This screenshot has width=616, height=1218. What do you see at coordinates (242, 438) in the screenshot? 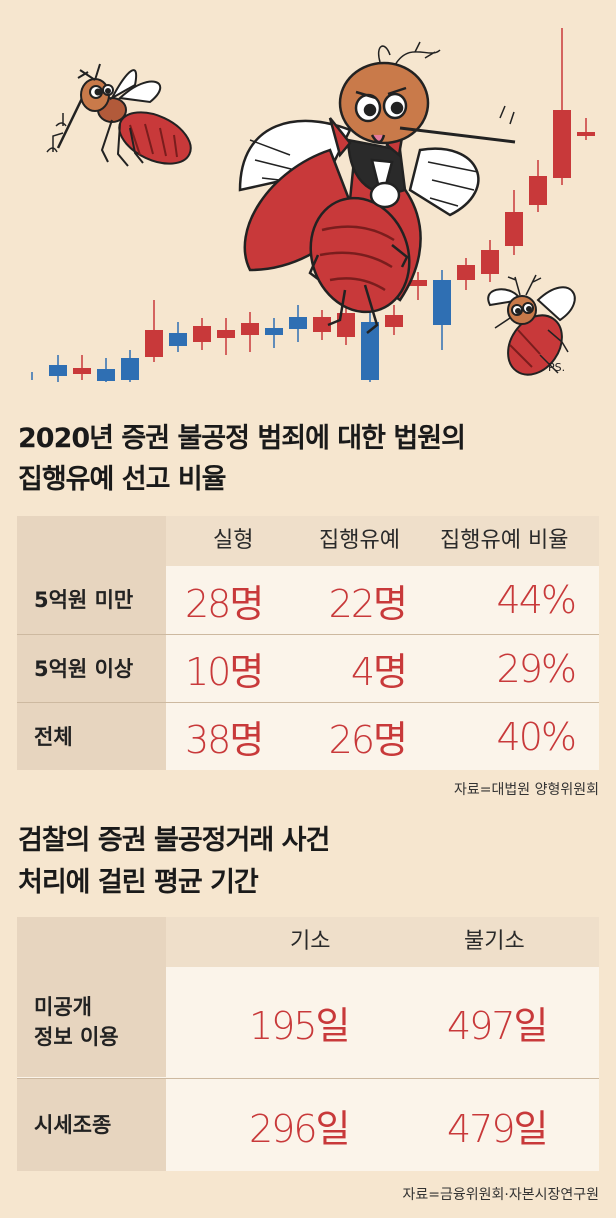
I see `section1-title-line1: 2020년 증권 불공정 범죄에 대한 법원의` at bounding box center [242, 438].